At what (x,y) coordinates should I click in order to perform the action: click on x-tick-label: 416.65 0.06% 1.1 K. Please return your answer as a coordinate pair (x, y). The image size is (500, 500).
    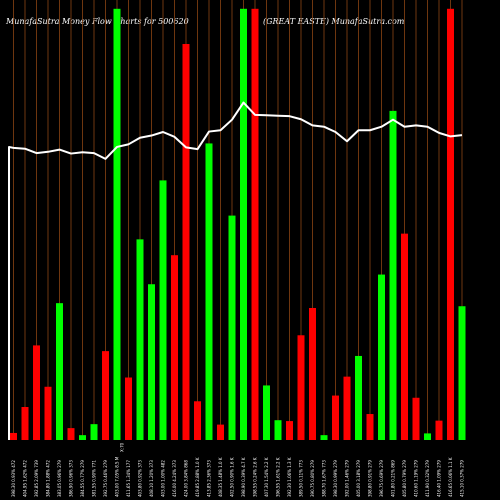
    Looking at the image, I should click on (450, 477).